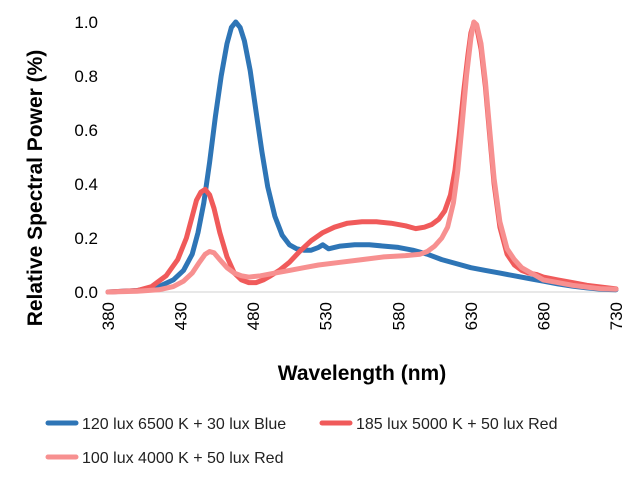  What do you see at coordinates (108, 316) in the screenshot?
I see `x-tick-label: 380` at bounding box center [108, 316].